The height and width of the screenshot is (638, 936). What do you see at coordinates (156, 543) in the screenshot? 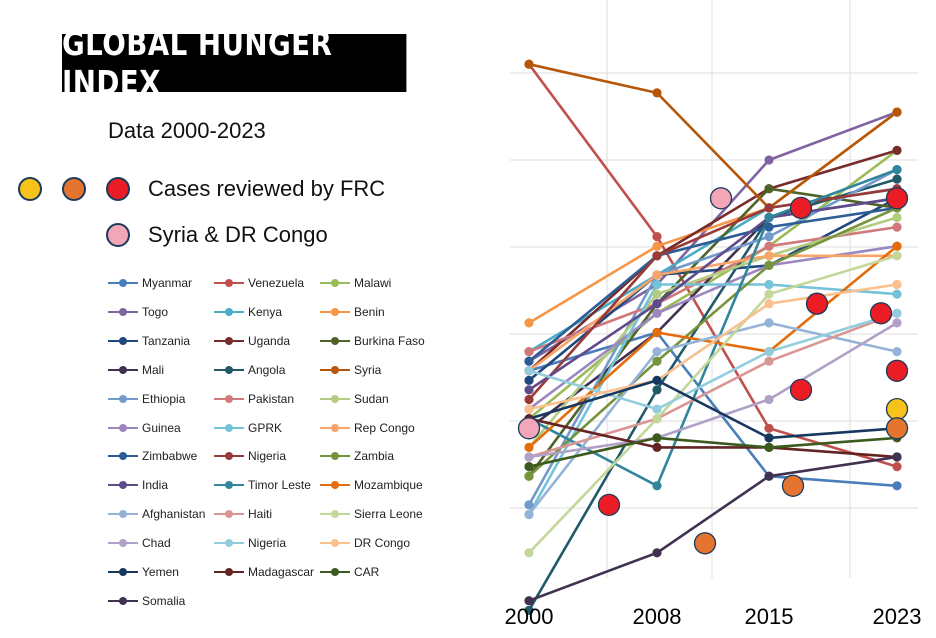
I see `legend-label: Chad` at bounding box center [156, 543].